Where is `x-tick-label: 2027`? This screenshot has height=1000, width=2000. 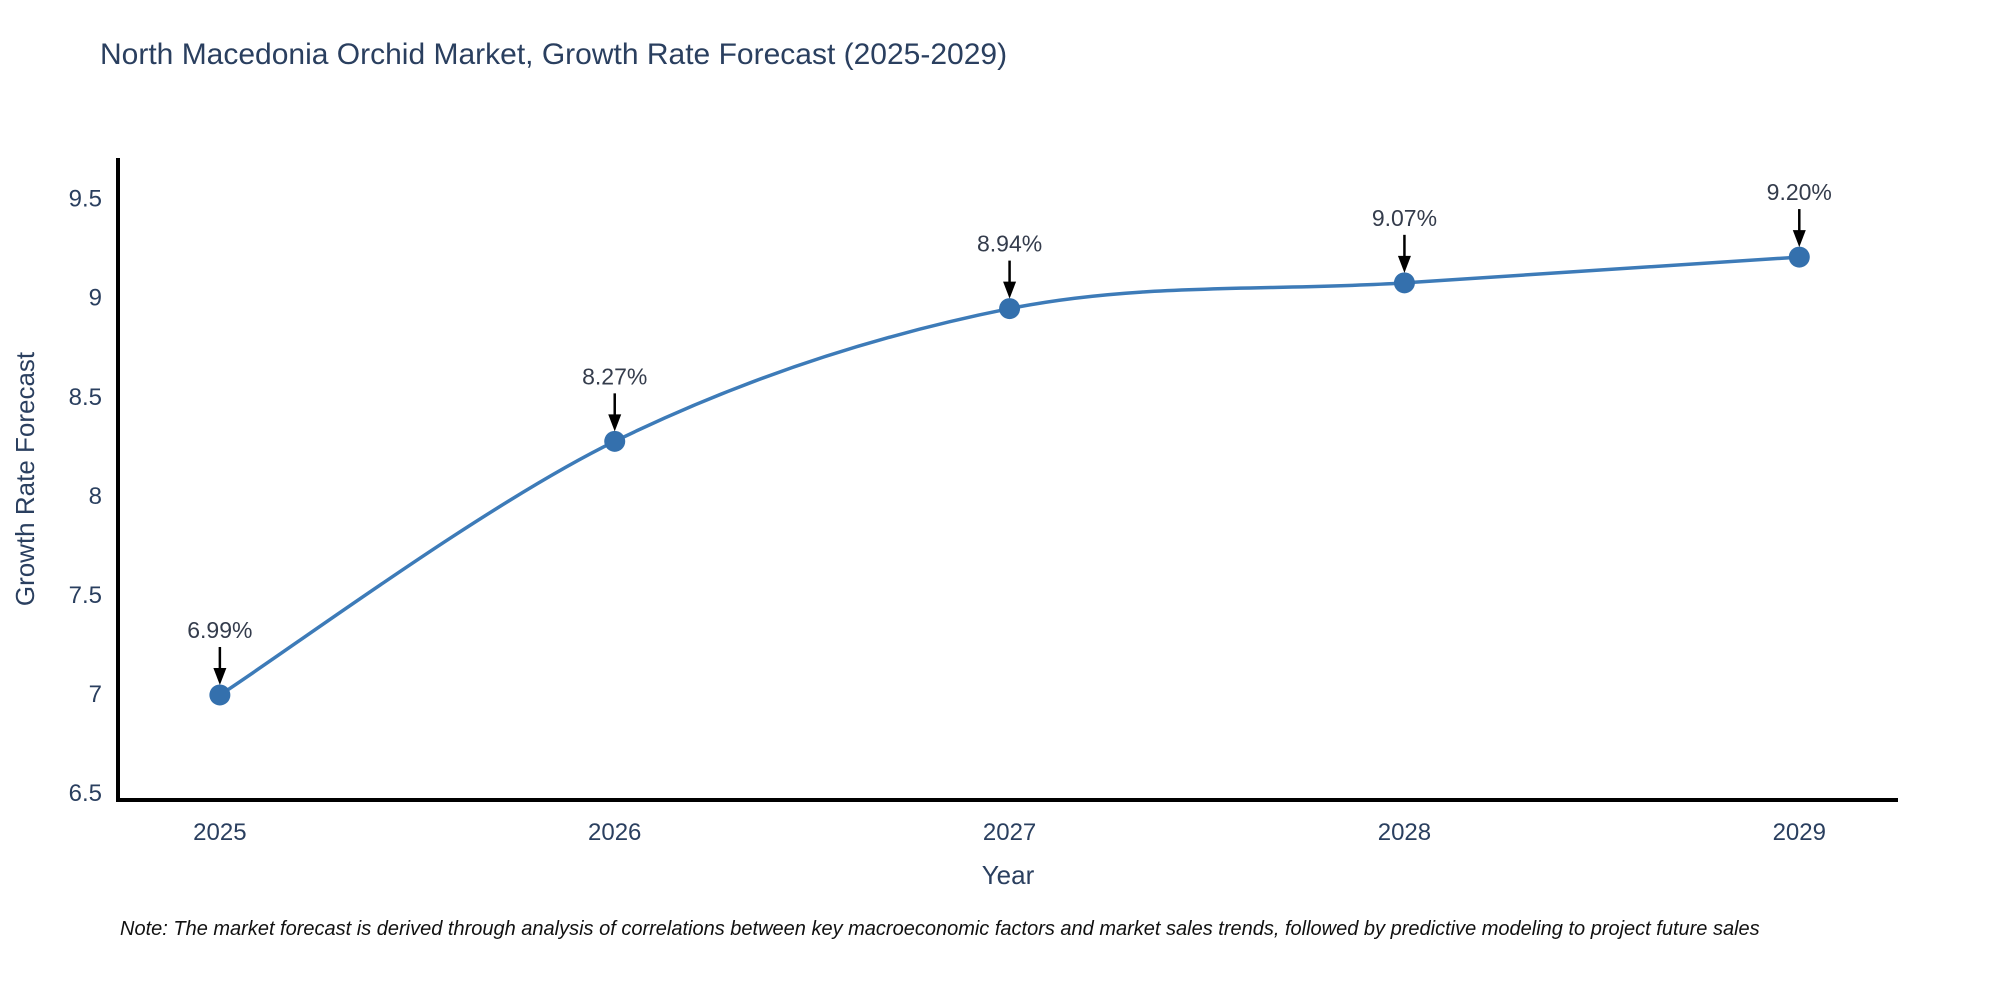
x-tick-label: 2027 is located at coordinates (1009, 832).